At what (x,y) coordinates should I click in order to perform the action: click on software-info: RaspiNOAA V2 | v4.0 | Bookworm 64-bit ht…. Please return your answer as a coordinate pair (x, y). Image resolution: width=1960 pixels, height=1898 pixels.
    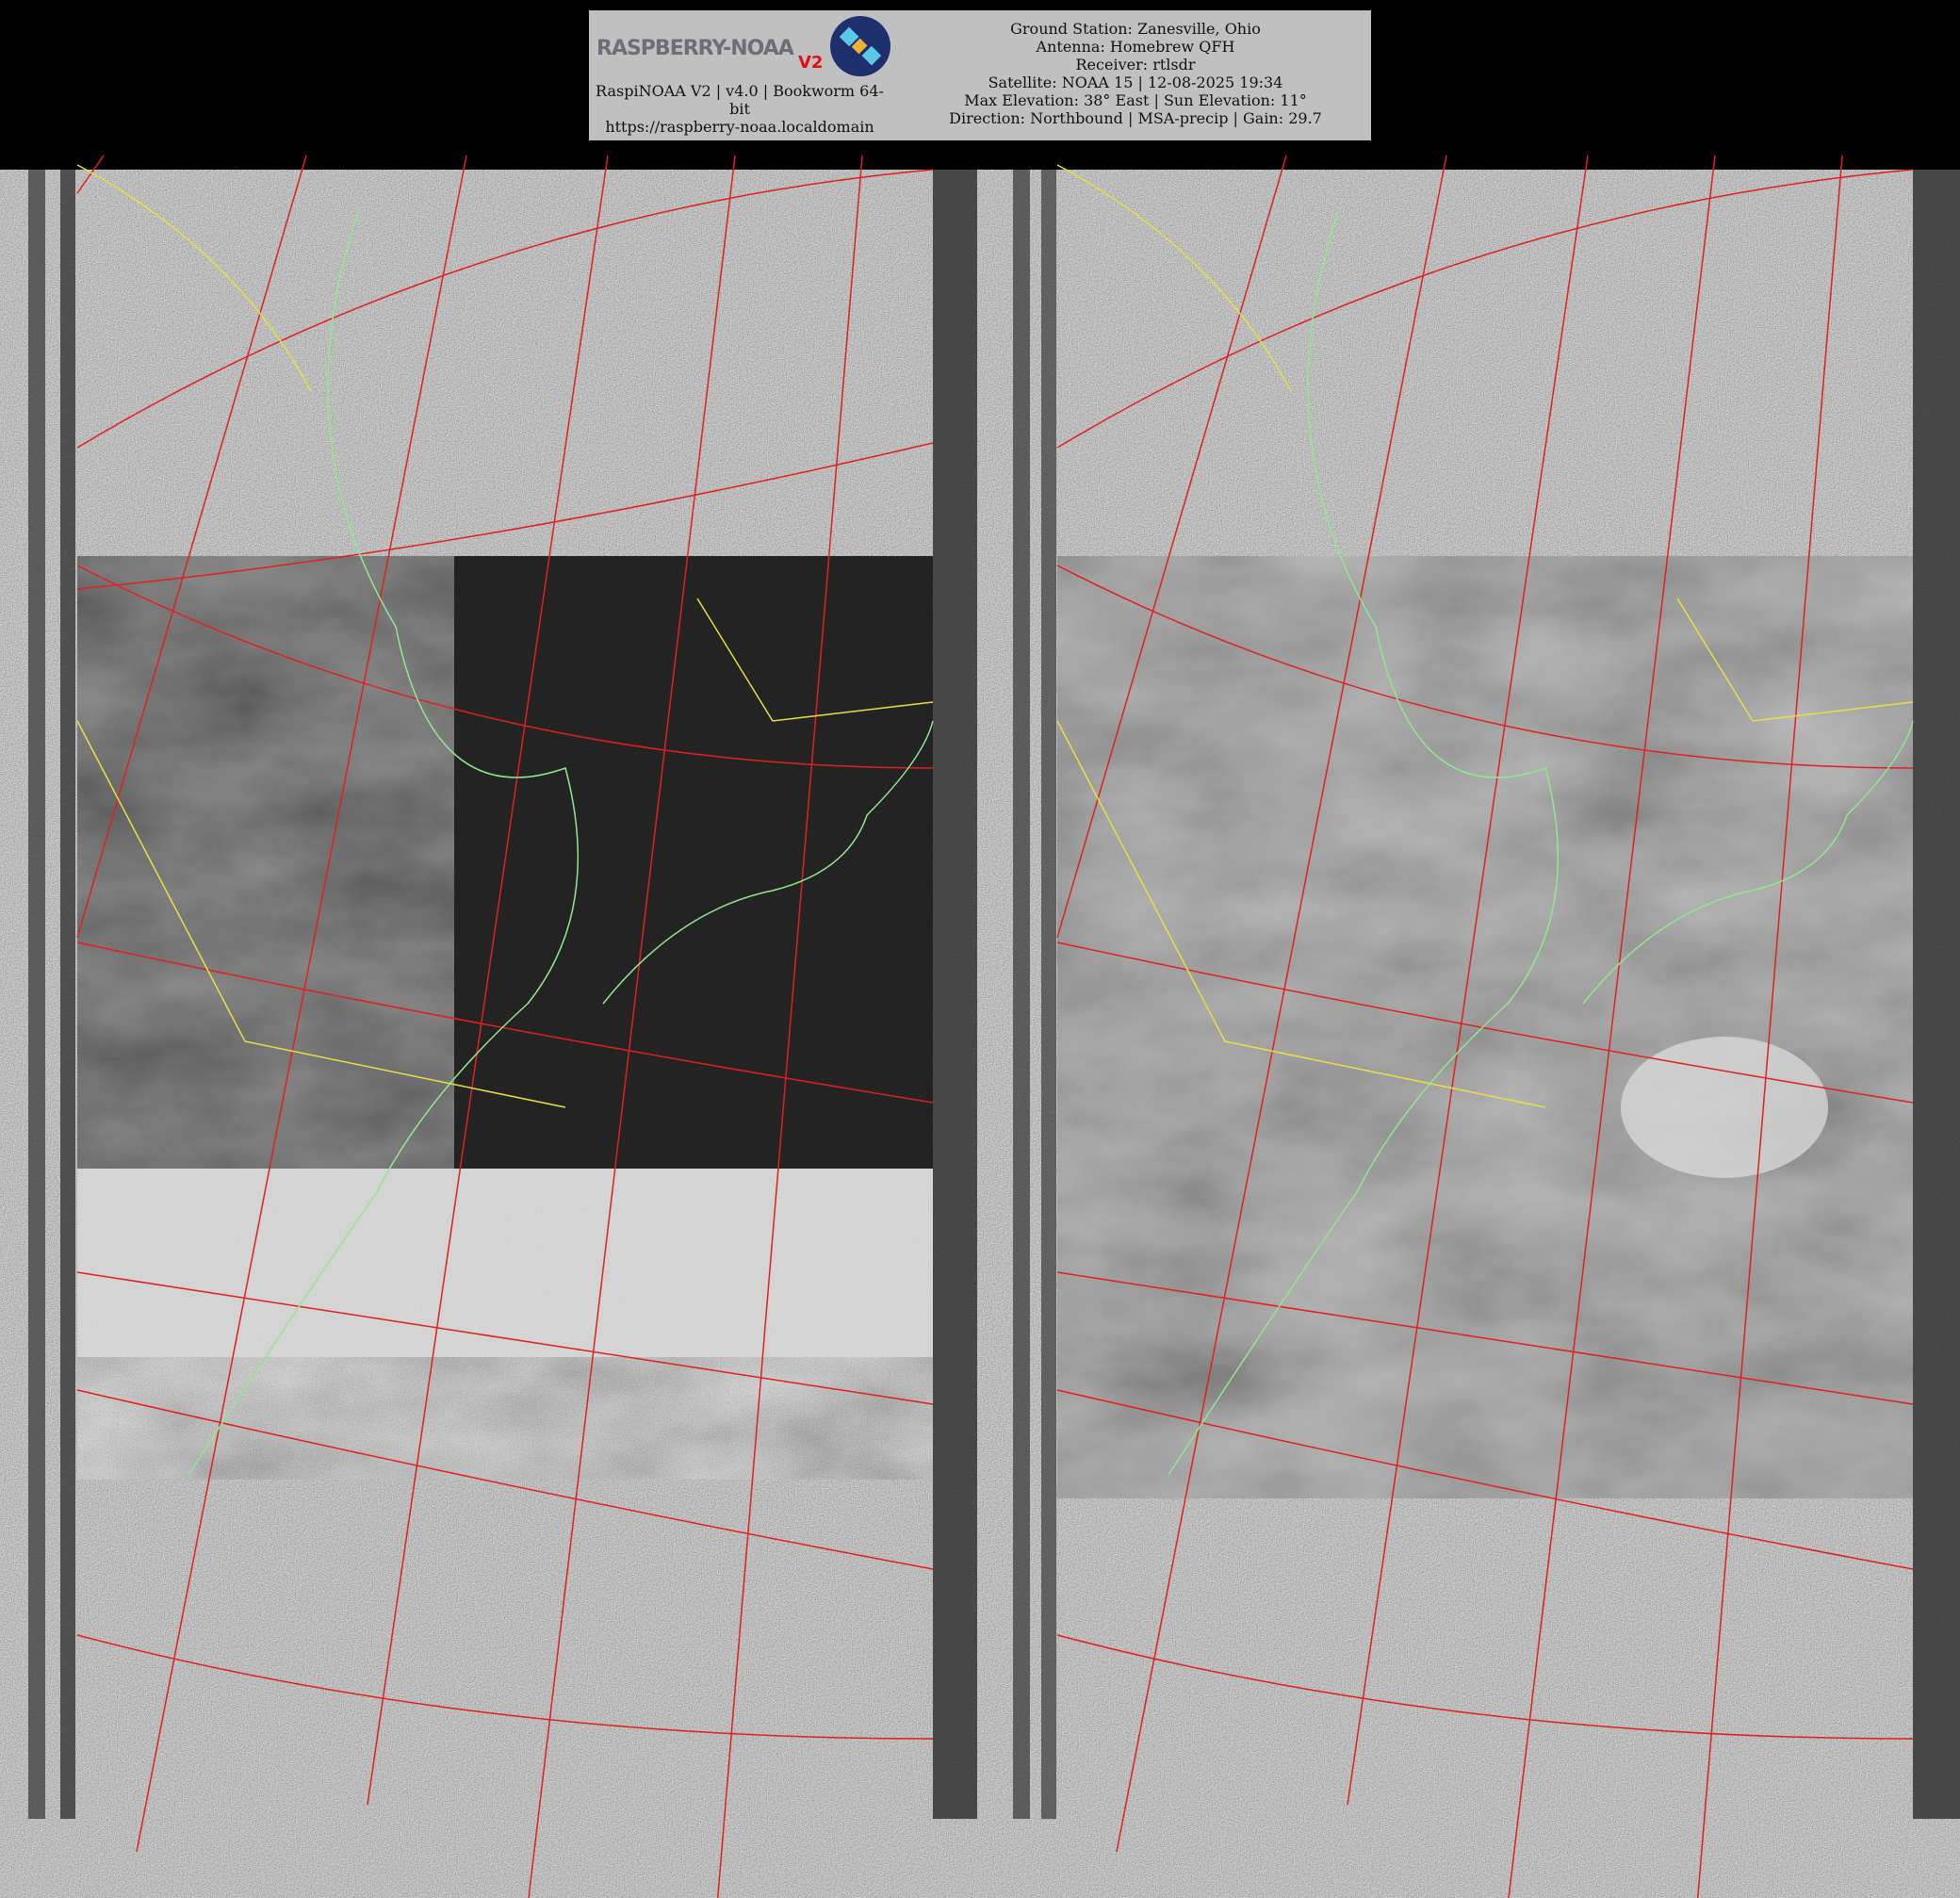
    Looking at the image, I should click on (739, 109).